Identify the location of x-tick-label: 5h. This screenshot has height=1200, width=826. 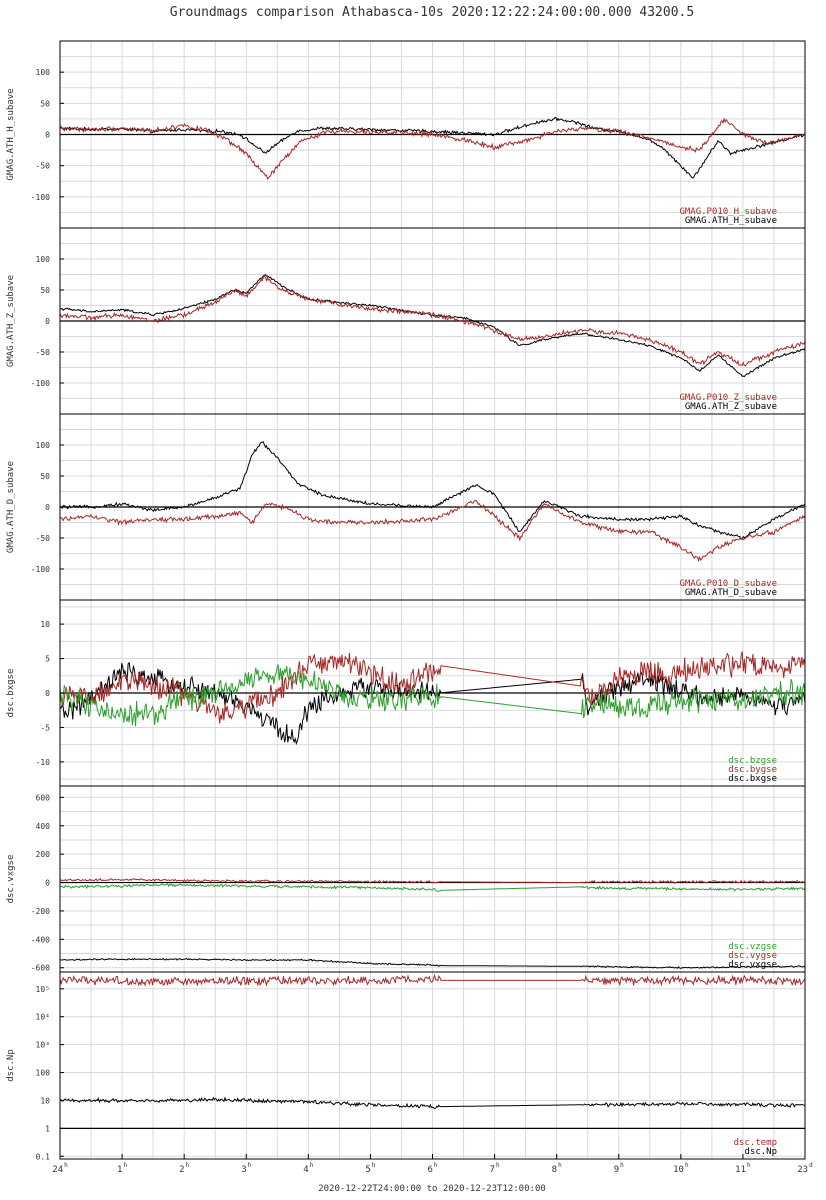
(370, 1168).